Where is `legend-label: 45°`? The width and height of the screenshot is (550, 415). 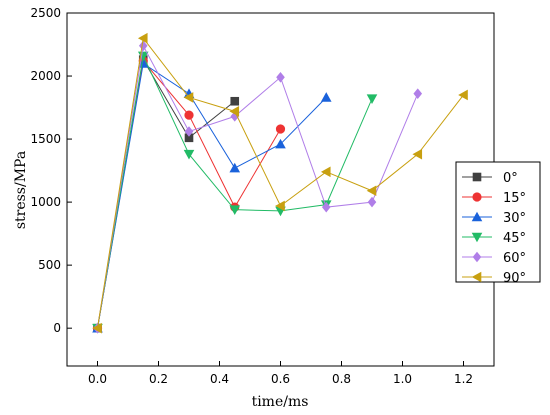
legend-label: 45° is located at coordinates (514, 238).